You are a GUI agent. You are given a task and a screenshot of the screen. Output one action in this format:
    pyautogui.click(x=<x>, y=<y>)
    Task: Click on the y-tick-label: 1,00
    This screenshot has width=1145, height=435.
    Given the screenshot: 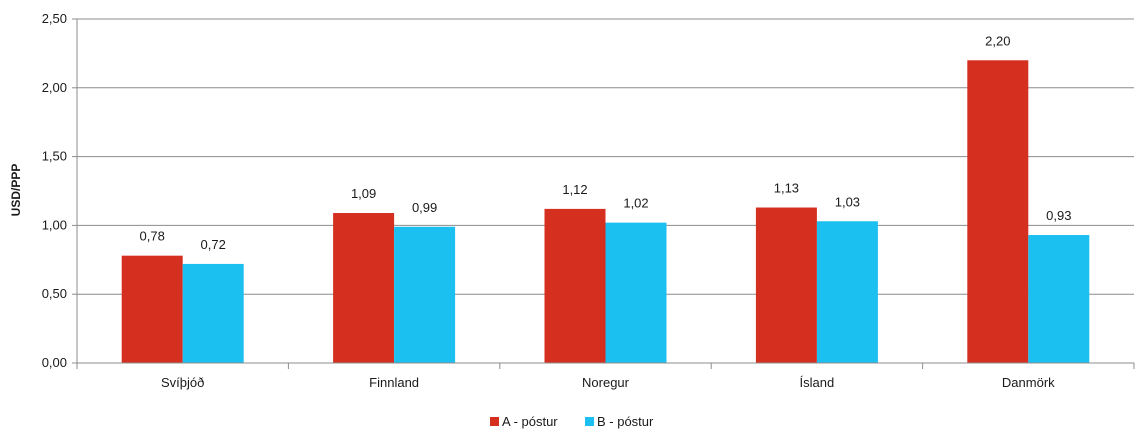 What is the action you would take?
    pyautogui.click(x=54, y=224)
    